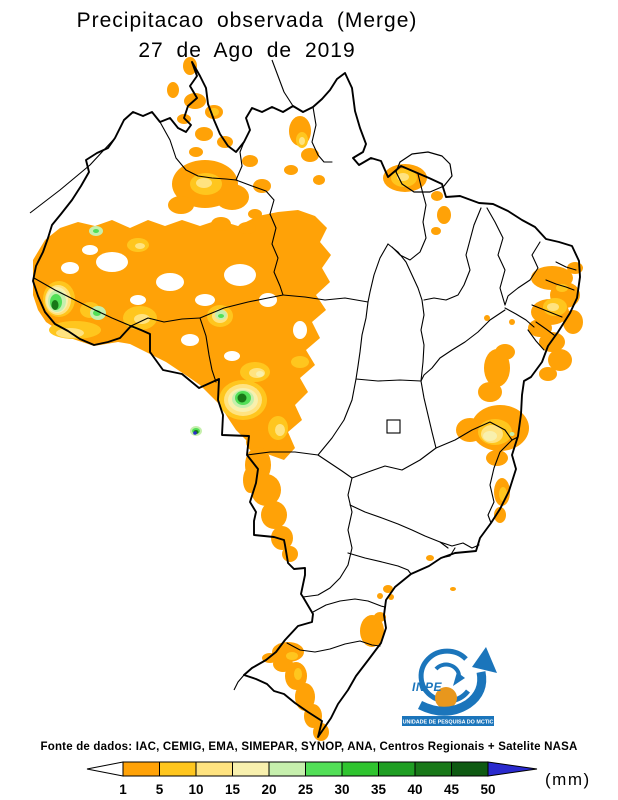 The width and height of the screenshot is (618, 800). Describe the element at coordinates (424, 172) in the screenshot. I see `marajo-island-outline` at that location.